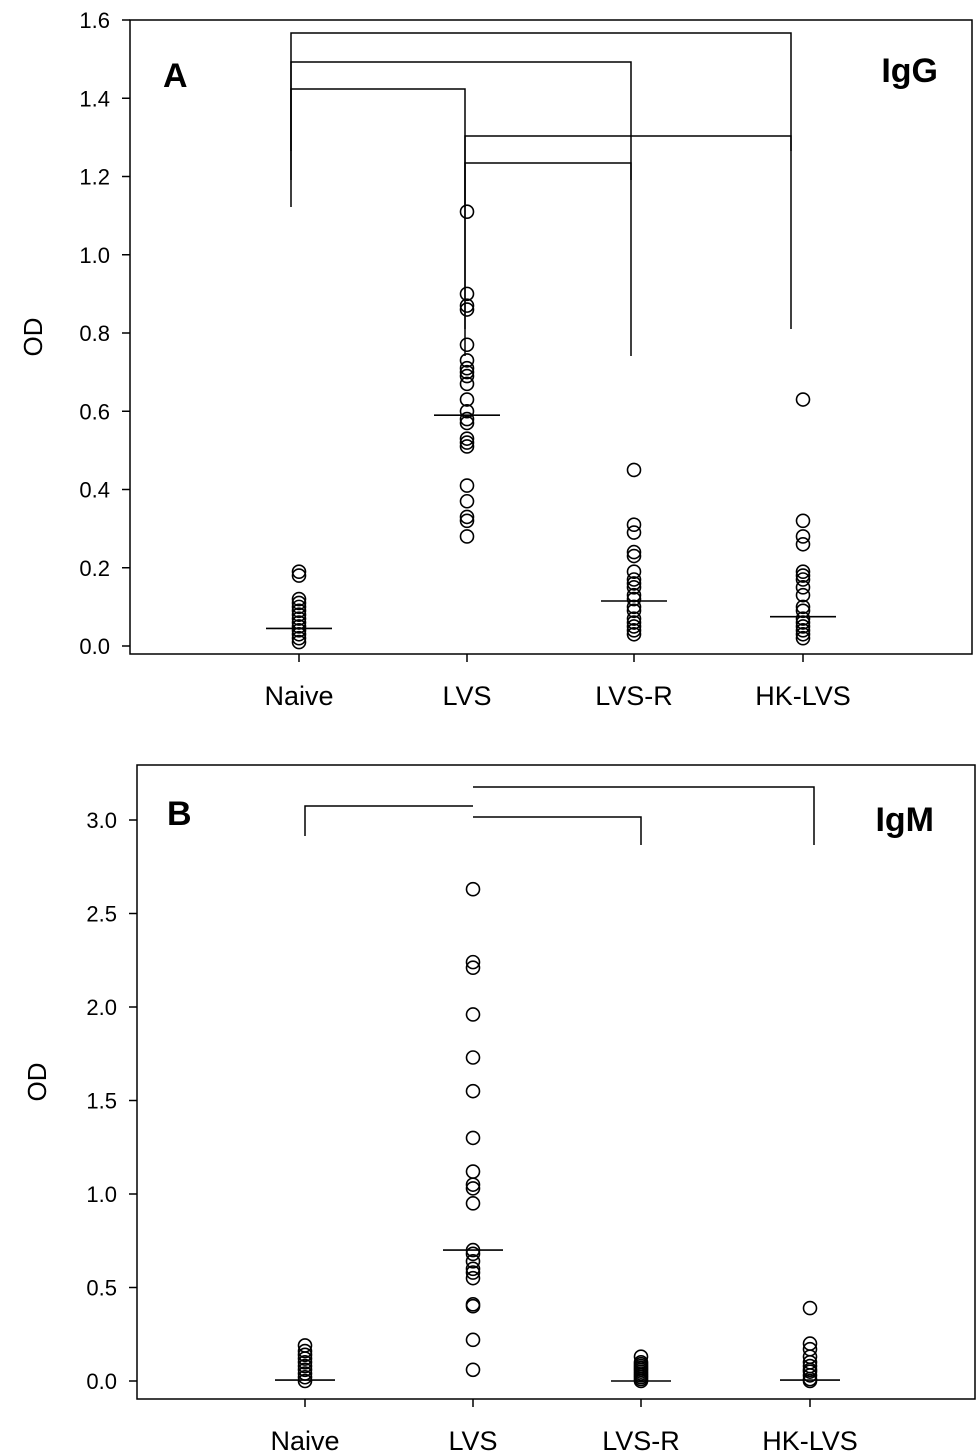 The image size is (977, 1456). I want to click on y-tick-label: 0.2, so click(94, 568).